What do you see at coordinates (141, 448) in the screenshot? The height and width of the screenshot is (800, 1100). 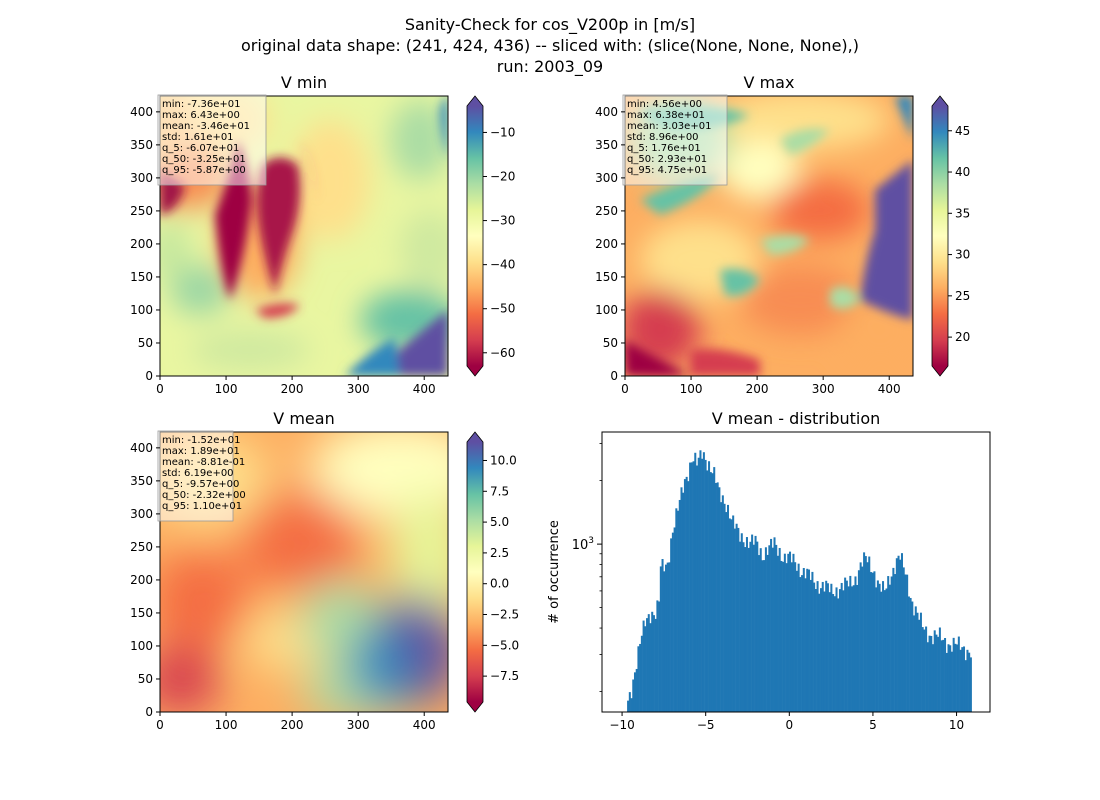 I see `y-tick-label: 400` at bounding box center [141, 448].